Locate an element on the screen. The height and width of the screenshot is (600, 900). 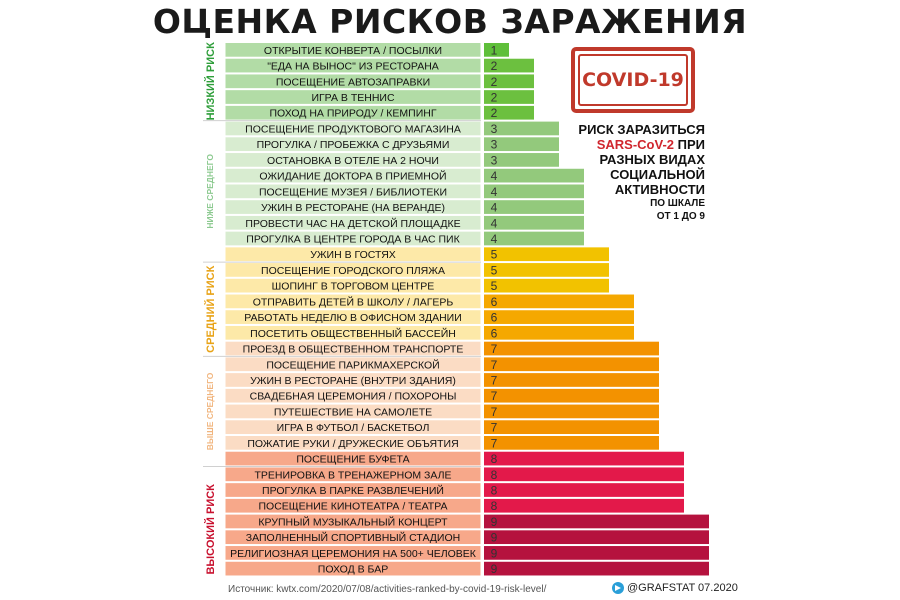
row-label: ПУТЕШЕСТВИЕ НА САМОЛЕТЕ is located at coordinates (353, 412).